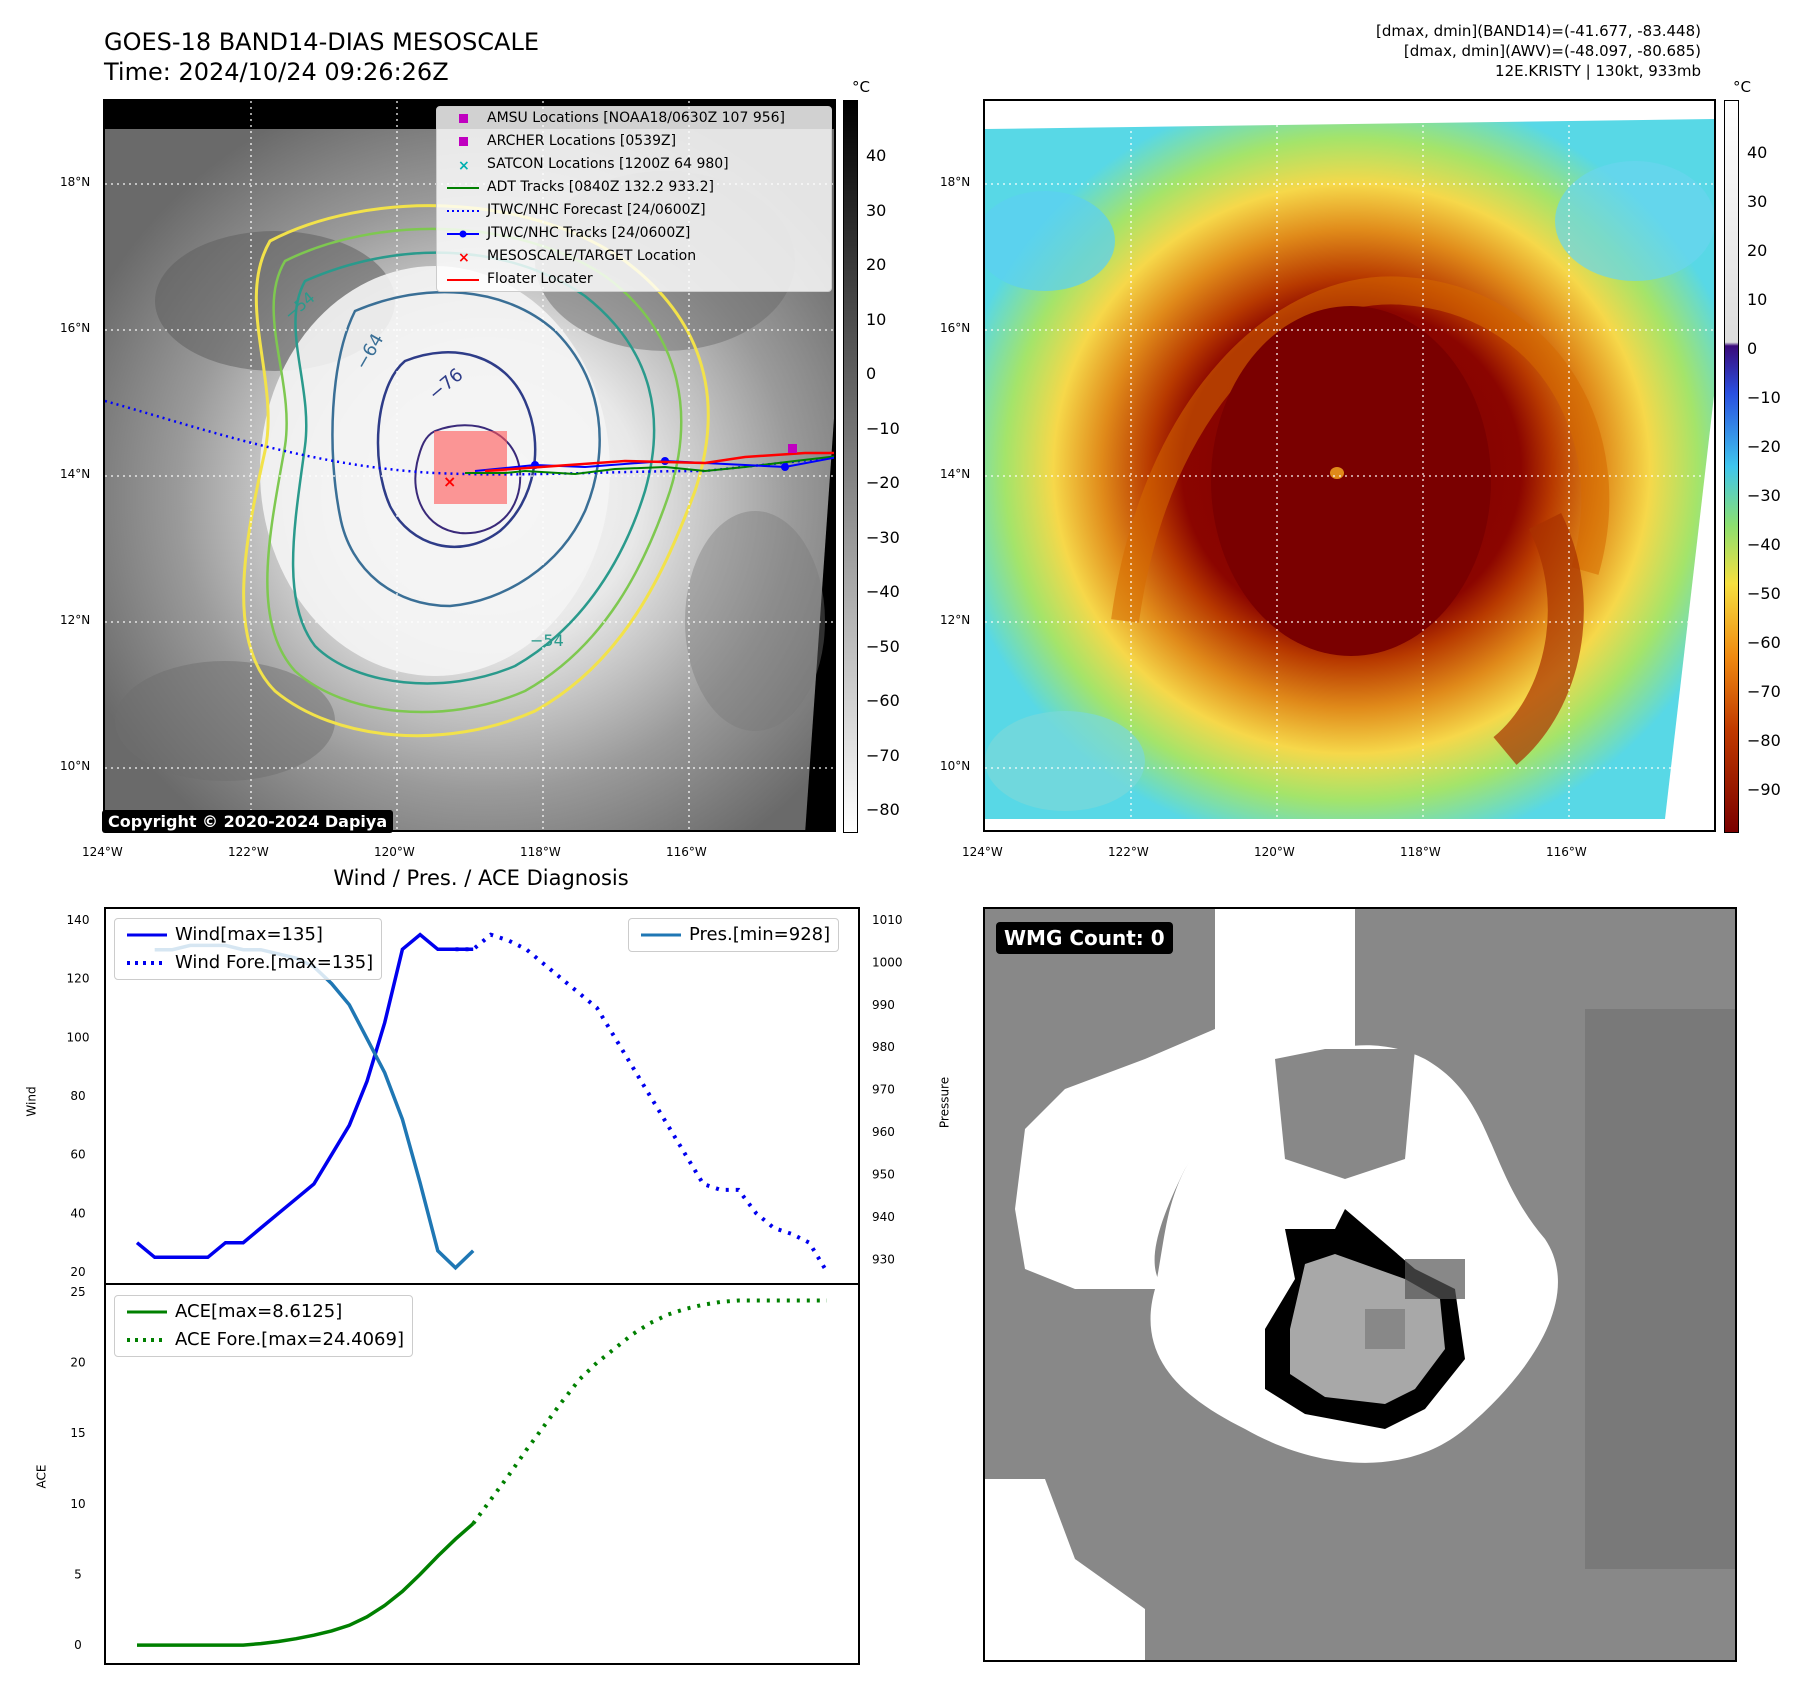 Image resolution: width=1797 pixels, height=1690 pixels. I want to click on contour-label-54b: −54, so click(547, 640).